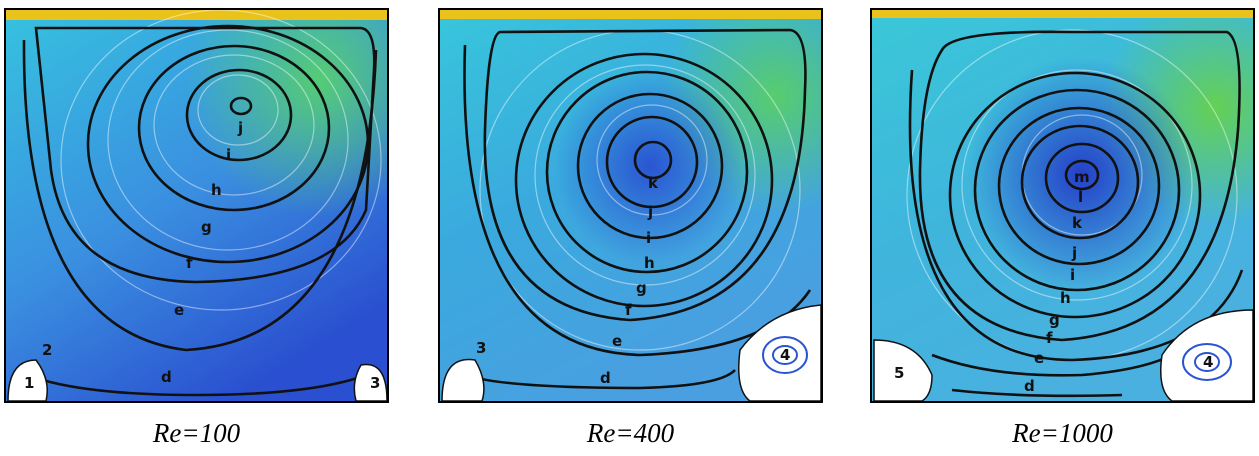 The image size is (1259, 456). I want to click on label-2: 2, so click(47, 350).